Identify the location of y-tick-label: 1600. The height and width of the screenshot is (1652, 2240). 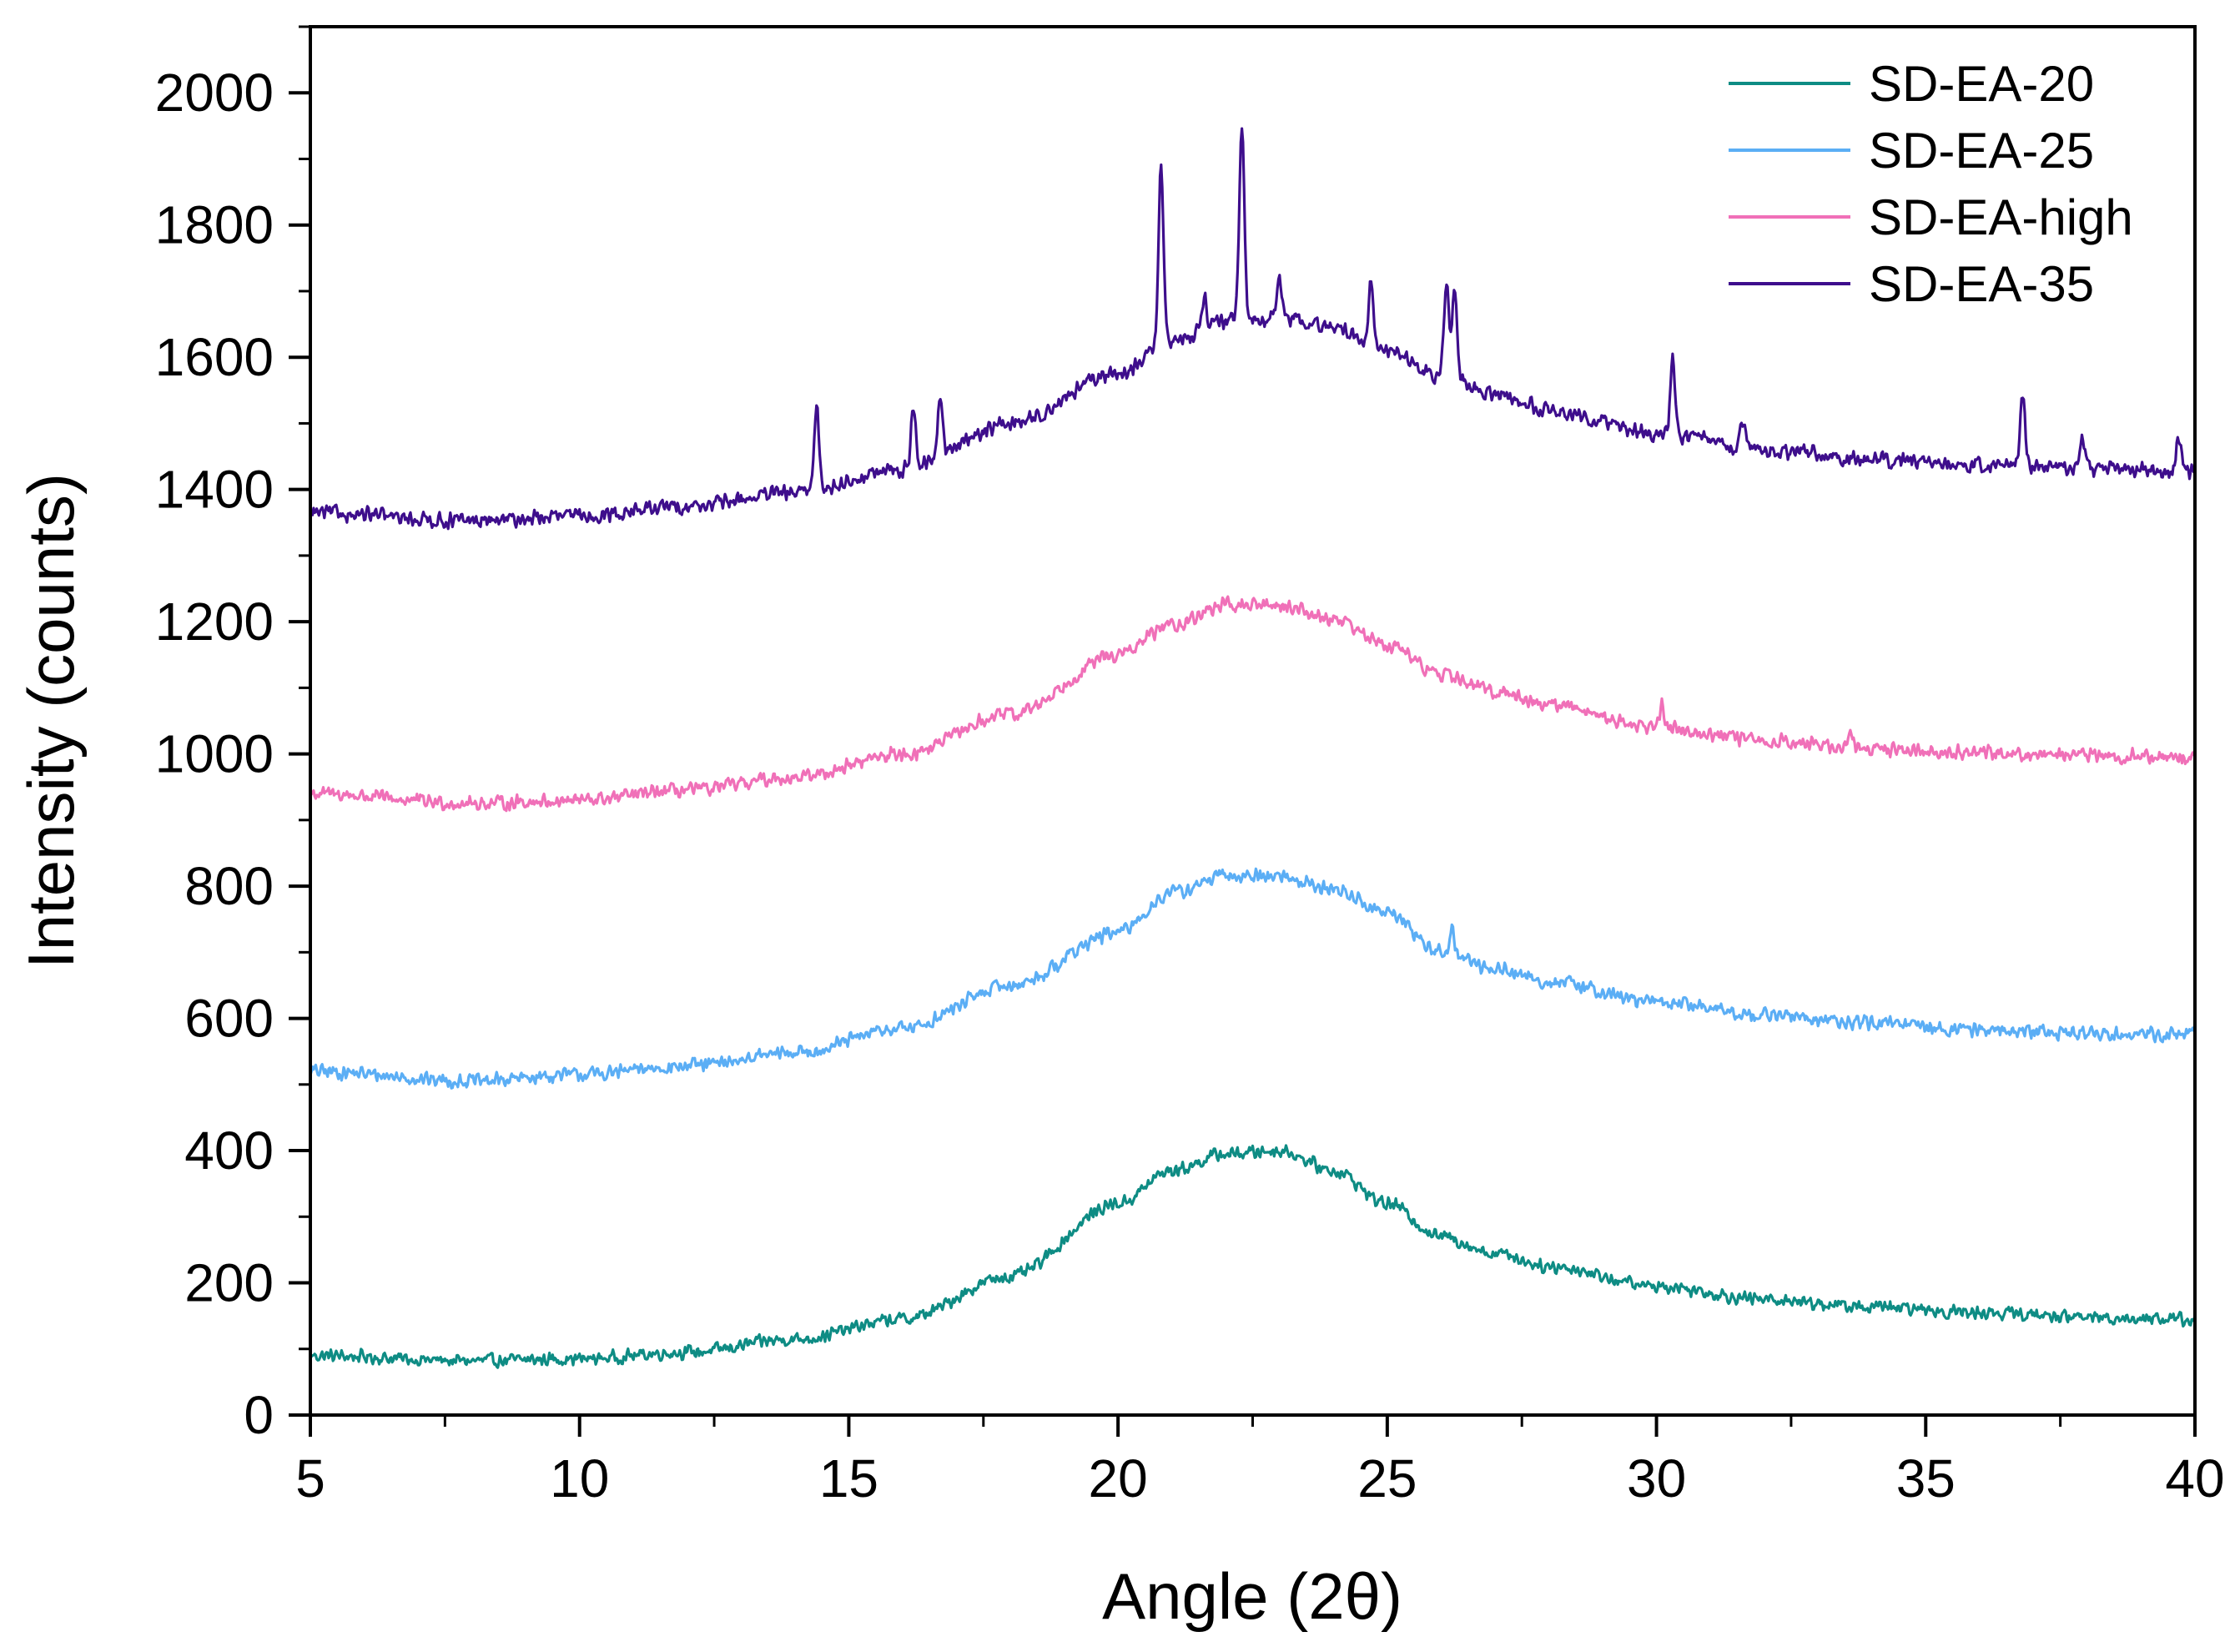
(214, 357).